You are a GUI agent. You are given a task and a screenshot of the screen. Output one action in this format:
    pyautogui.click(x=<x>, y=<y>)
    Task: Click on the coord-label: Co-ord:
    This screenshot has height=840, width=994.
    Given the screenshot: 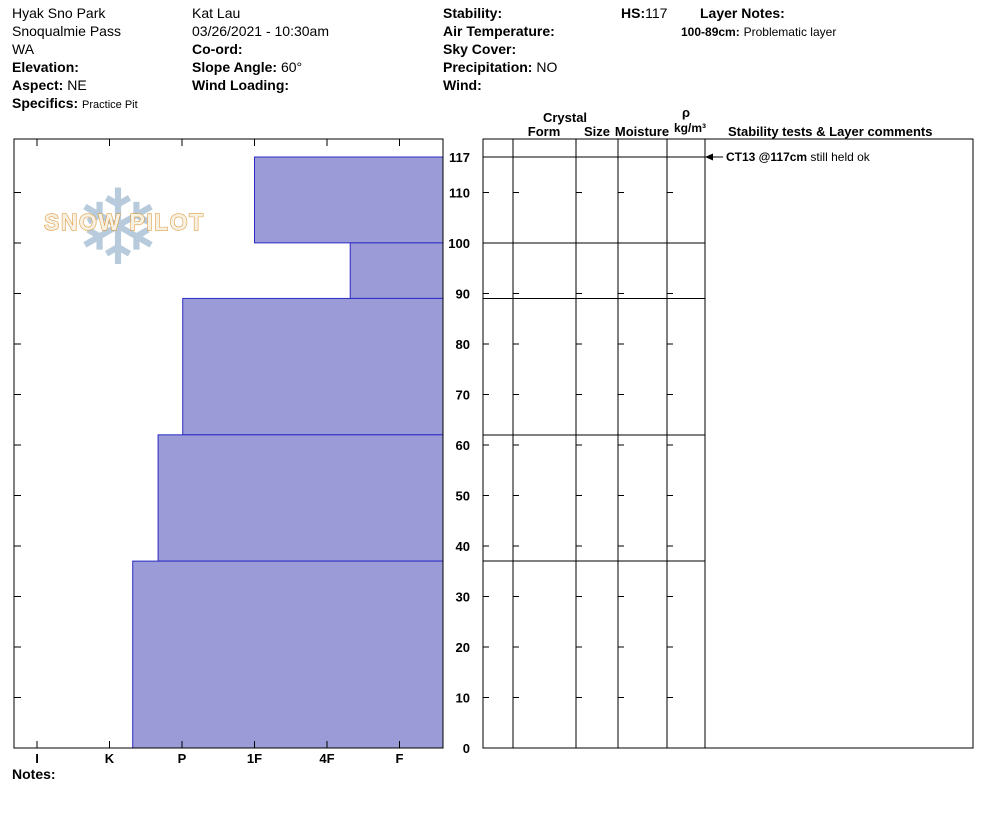 What is the action you would take?
    pyautogui.click(x=217, y=49)
    